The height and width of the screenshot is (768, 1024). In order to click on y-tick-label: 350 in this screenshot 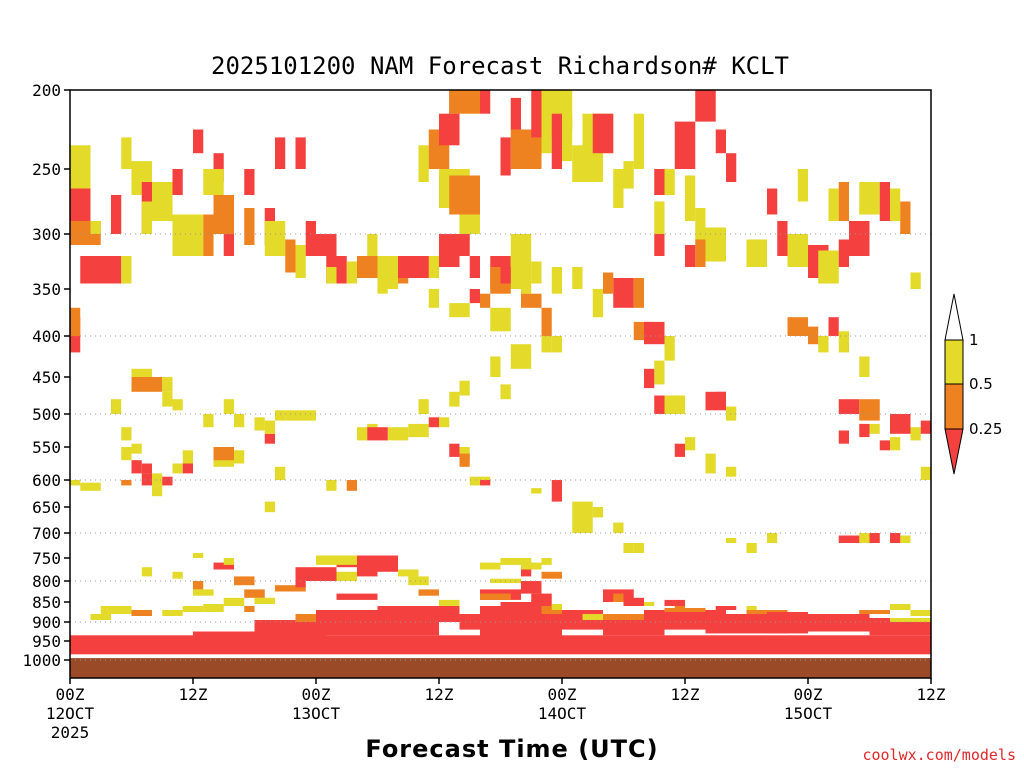, I will do `click(46, 289)`.